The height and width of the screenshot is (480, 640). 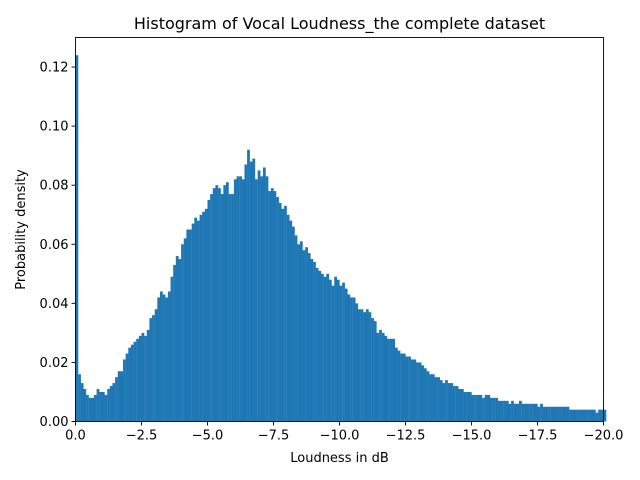 What do you see at coordinates (208, 436) in the screenshot?
I see `x-tick-label: −5.0` at bounding box center [208, 436].